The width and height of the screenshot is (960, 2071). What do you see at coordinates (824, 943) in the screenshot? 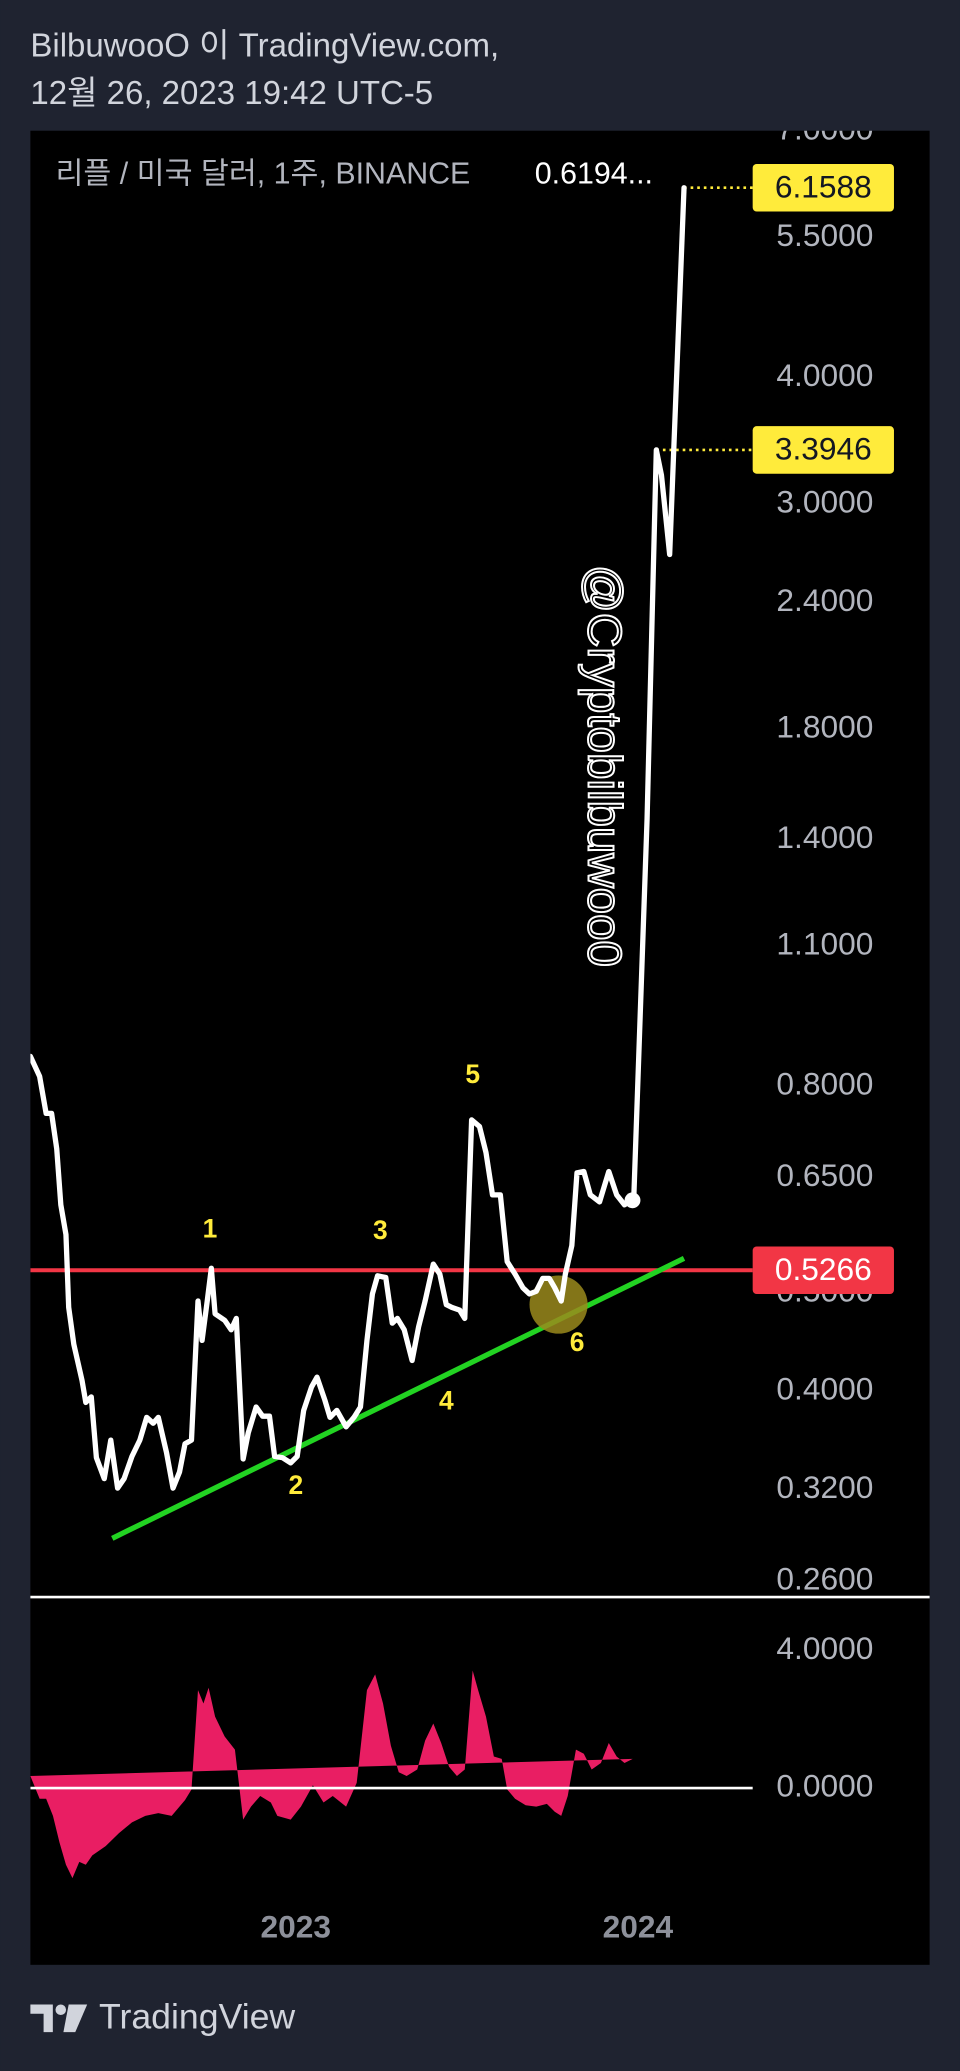
I see `y-tick-label: 1.1000` at bounding box center [824, 943].